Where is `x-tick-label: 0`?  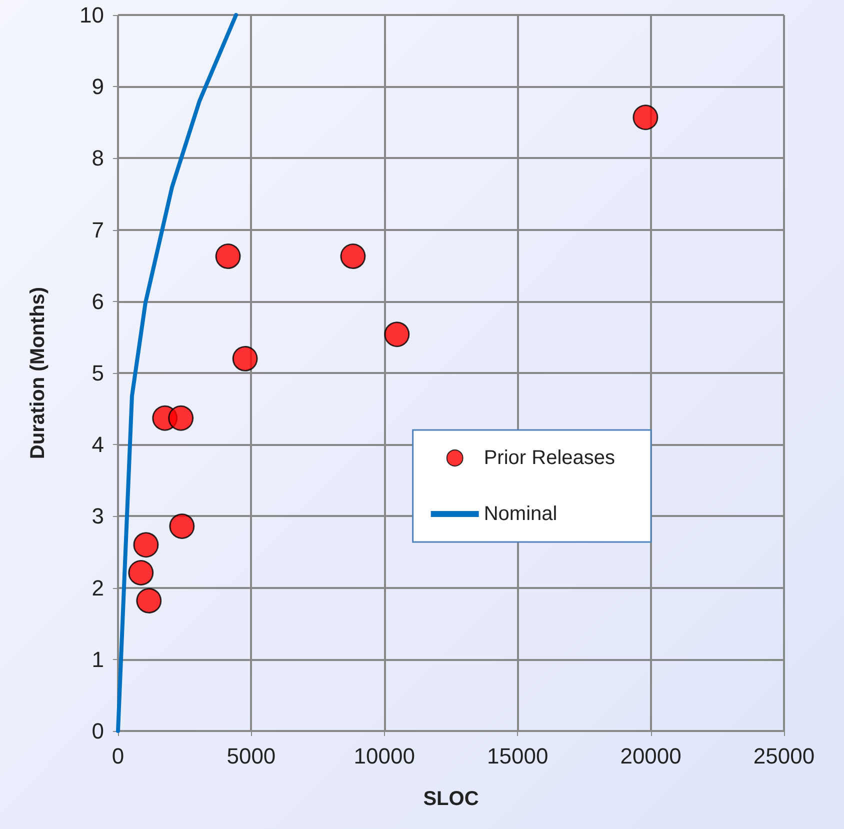
x-tick-label: 0 is located at coordinates (118, 756).